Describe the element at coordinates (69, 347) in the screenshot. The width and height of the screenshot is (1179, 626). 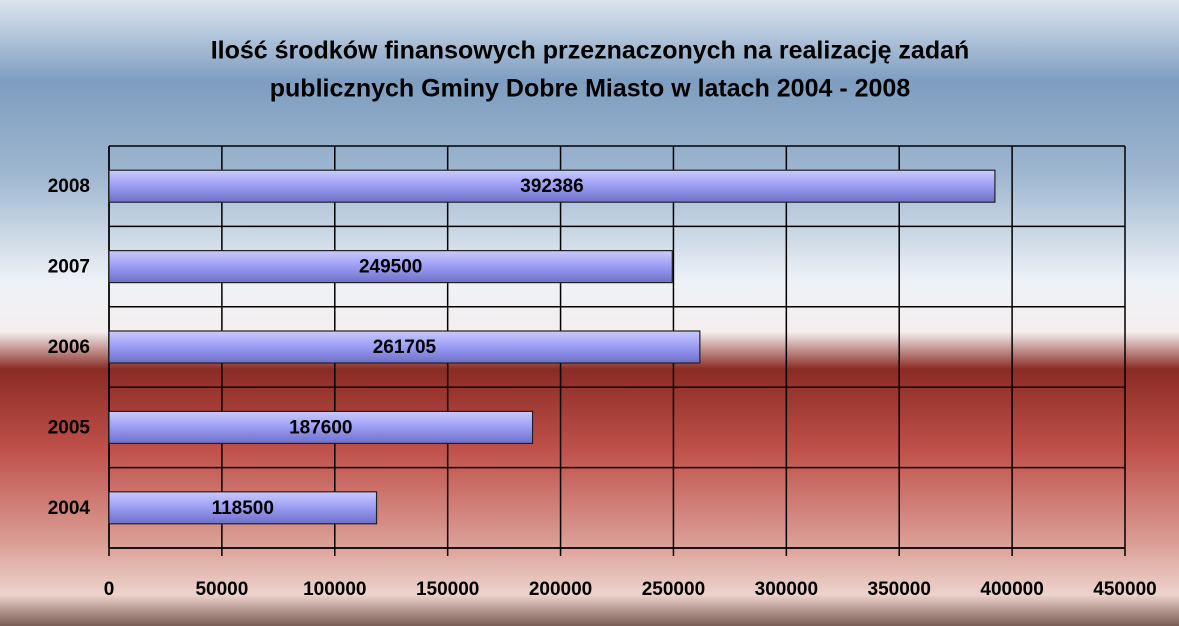
I see `y-tick-label: 2006` at that location.